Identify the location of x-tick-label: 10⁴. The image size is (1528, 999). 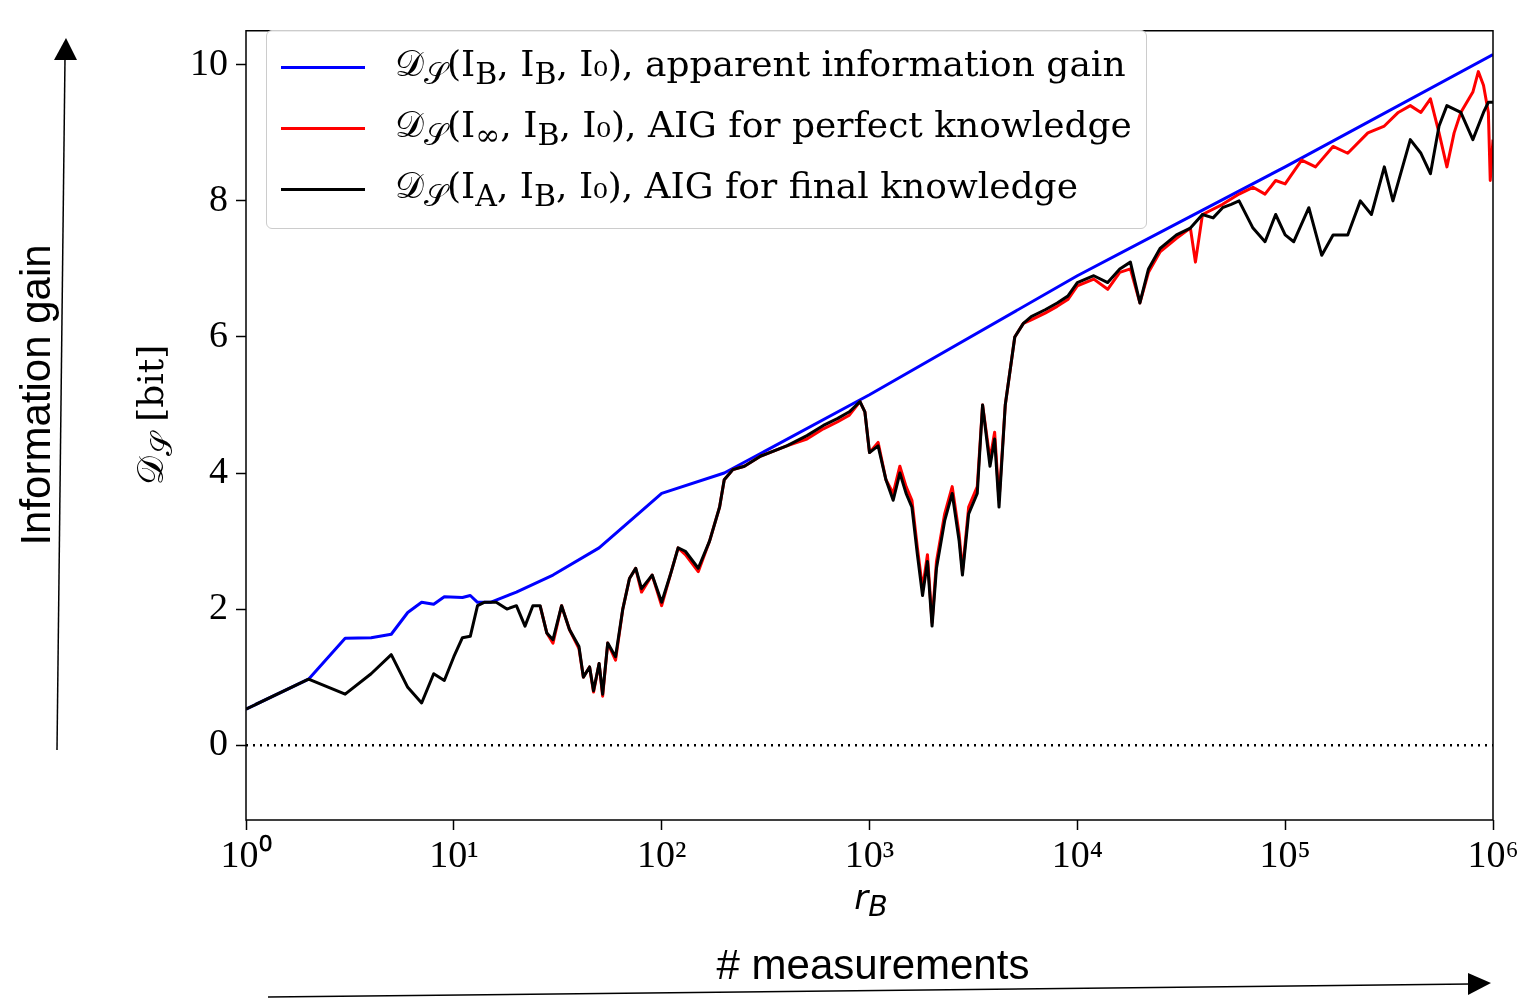
(1077, 853).